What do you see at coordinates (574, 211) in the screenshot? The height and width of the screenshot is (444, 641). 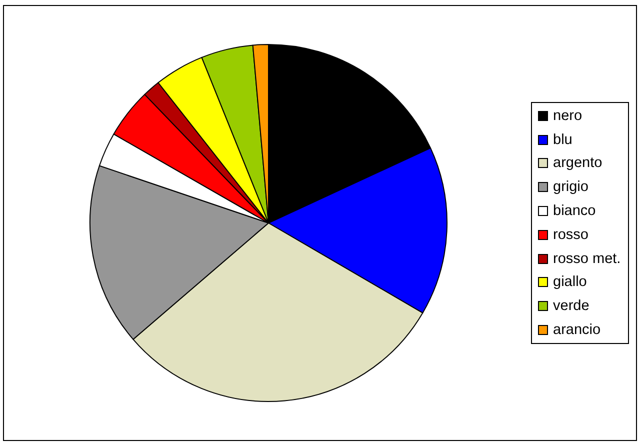 I see `legend-label: bianco` at bounding box center [574, 211].